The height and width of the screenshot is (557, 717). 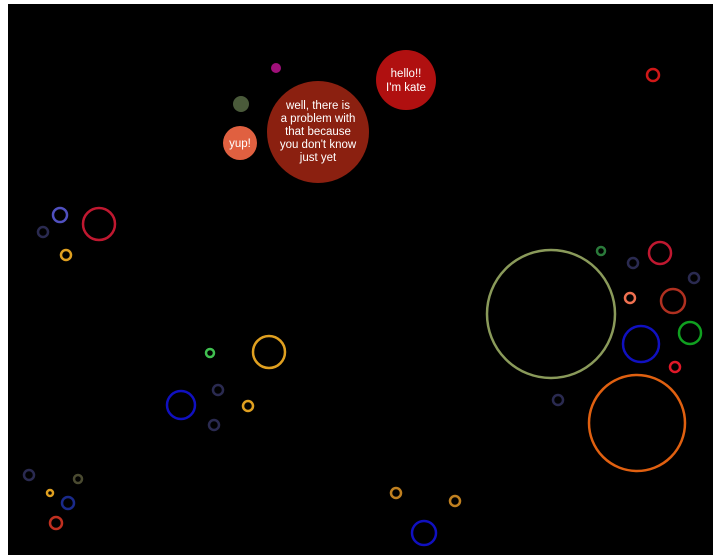 What do you see at coordinates (317, 106) in the screenshot?
I see `bubble-text: well, there is` at bounding box center [317, 106].